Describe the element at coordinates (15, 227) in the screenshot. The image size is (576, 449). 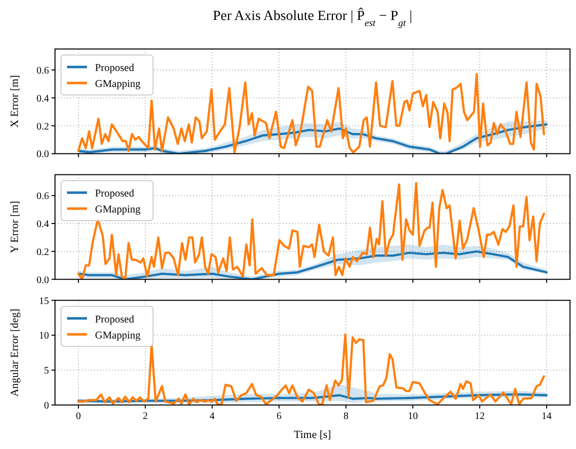
I see `y-axis-title: Y Error [m]` at that location.